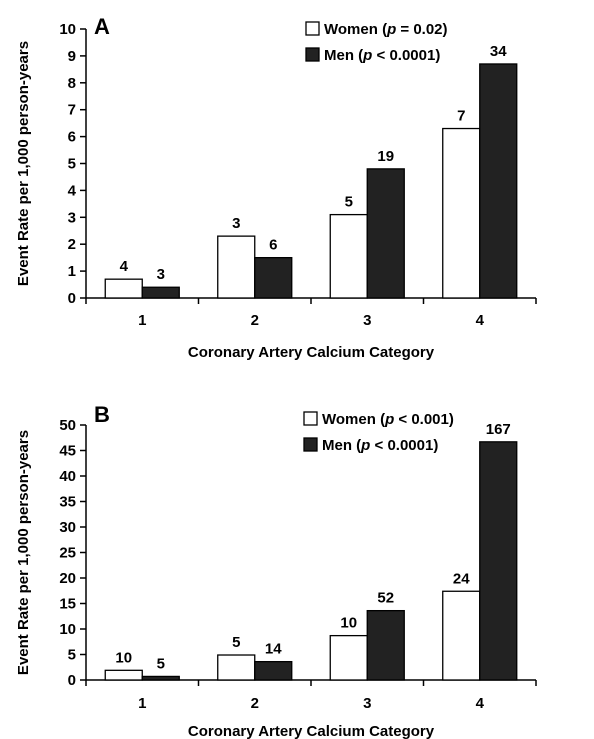  What do you see at coordinates (72, 190) in the screenshot?
I see `y-tick-label: 4` at bounding box center [72, 190].